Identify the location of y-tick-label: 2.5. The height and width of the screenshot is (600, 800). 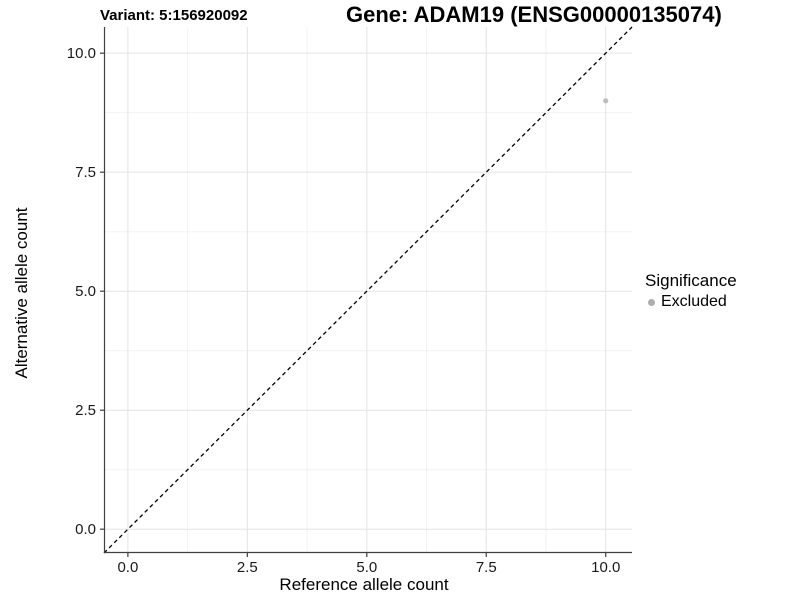
(85, 410).